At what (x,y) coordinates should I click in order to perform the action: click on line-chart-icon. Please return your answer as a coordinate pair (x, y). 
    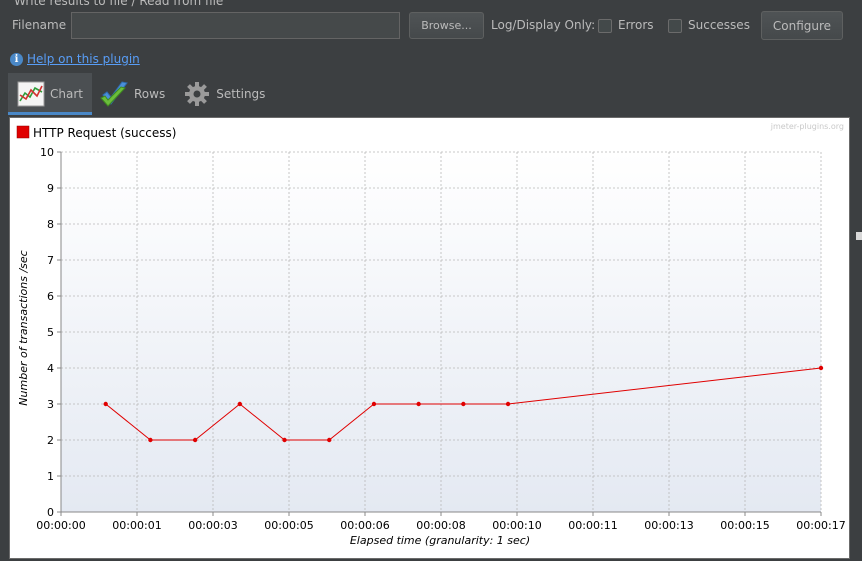
    Looking at the image, I should click on (31, 94).